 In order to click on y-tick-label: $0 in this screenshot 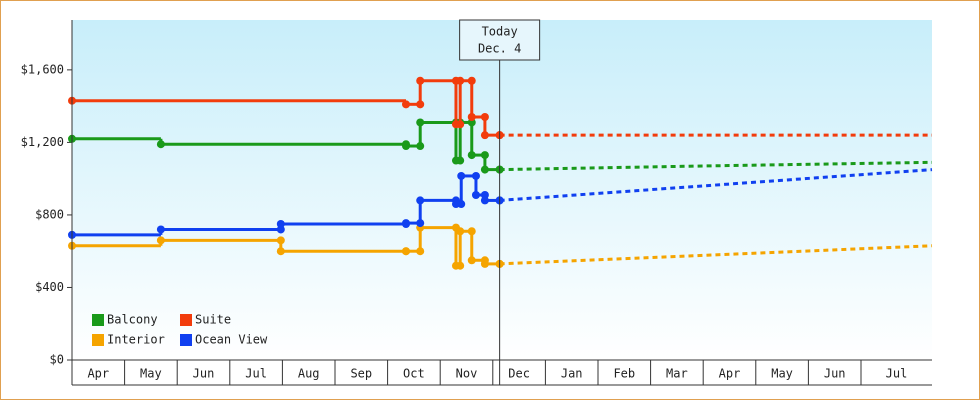, I will do `click(57, 360)`.